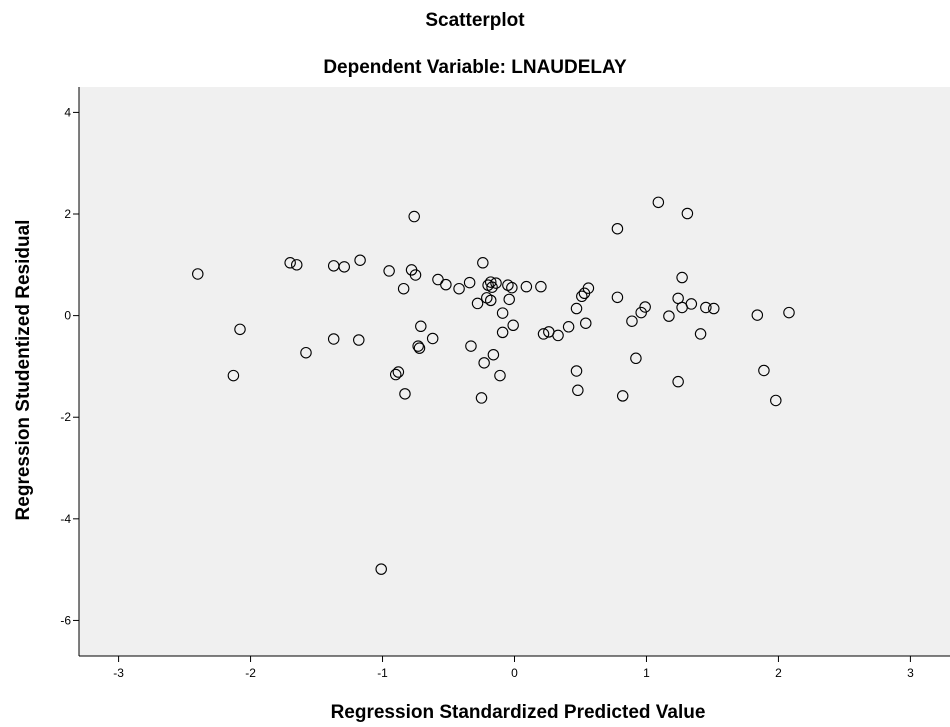  What do you see at coordinates (67, 214) in the screenshot?
I see `y-tick-label: 2` at bounding box center [67, 214].